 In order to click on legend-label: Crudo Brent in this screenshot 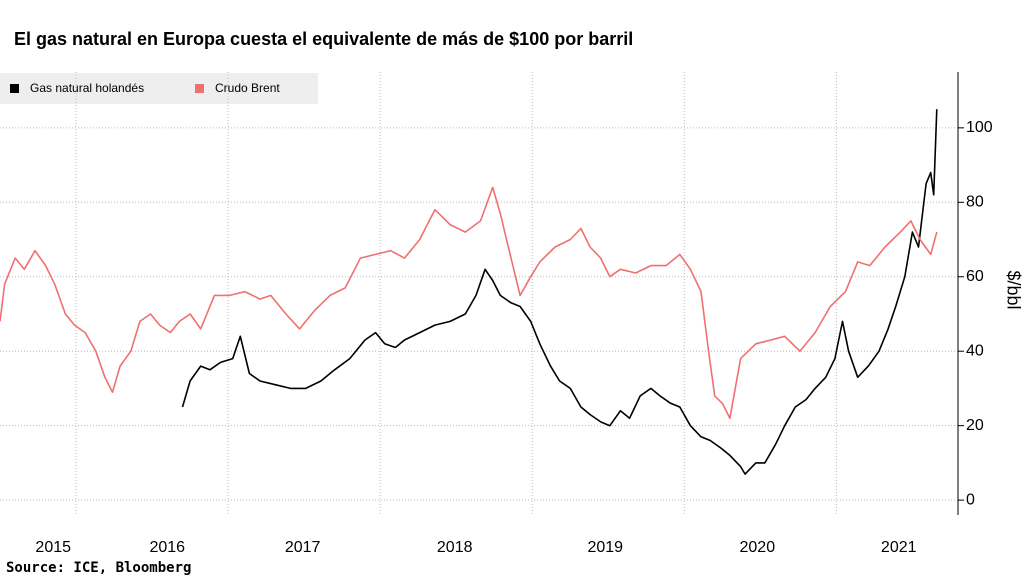, I will do `click(247, 88)`.